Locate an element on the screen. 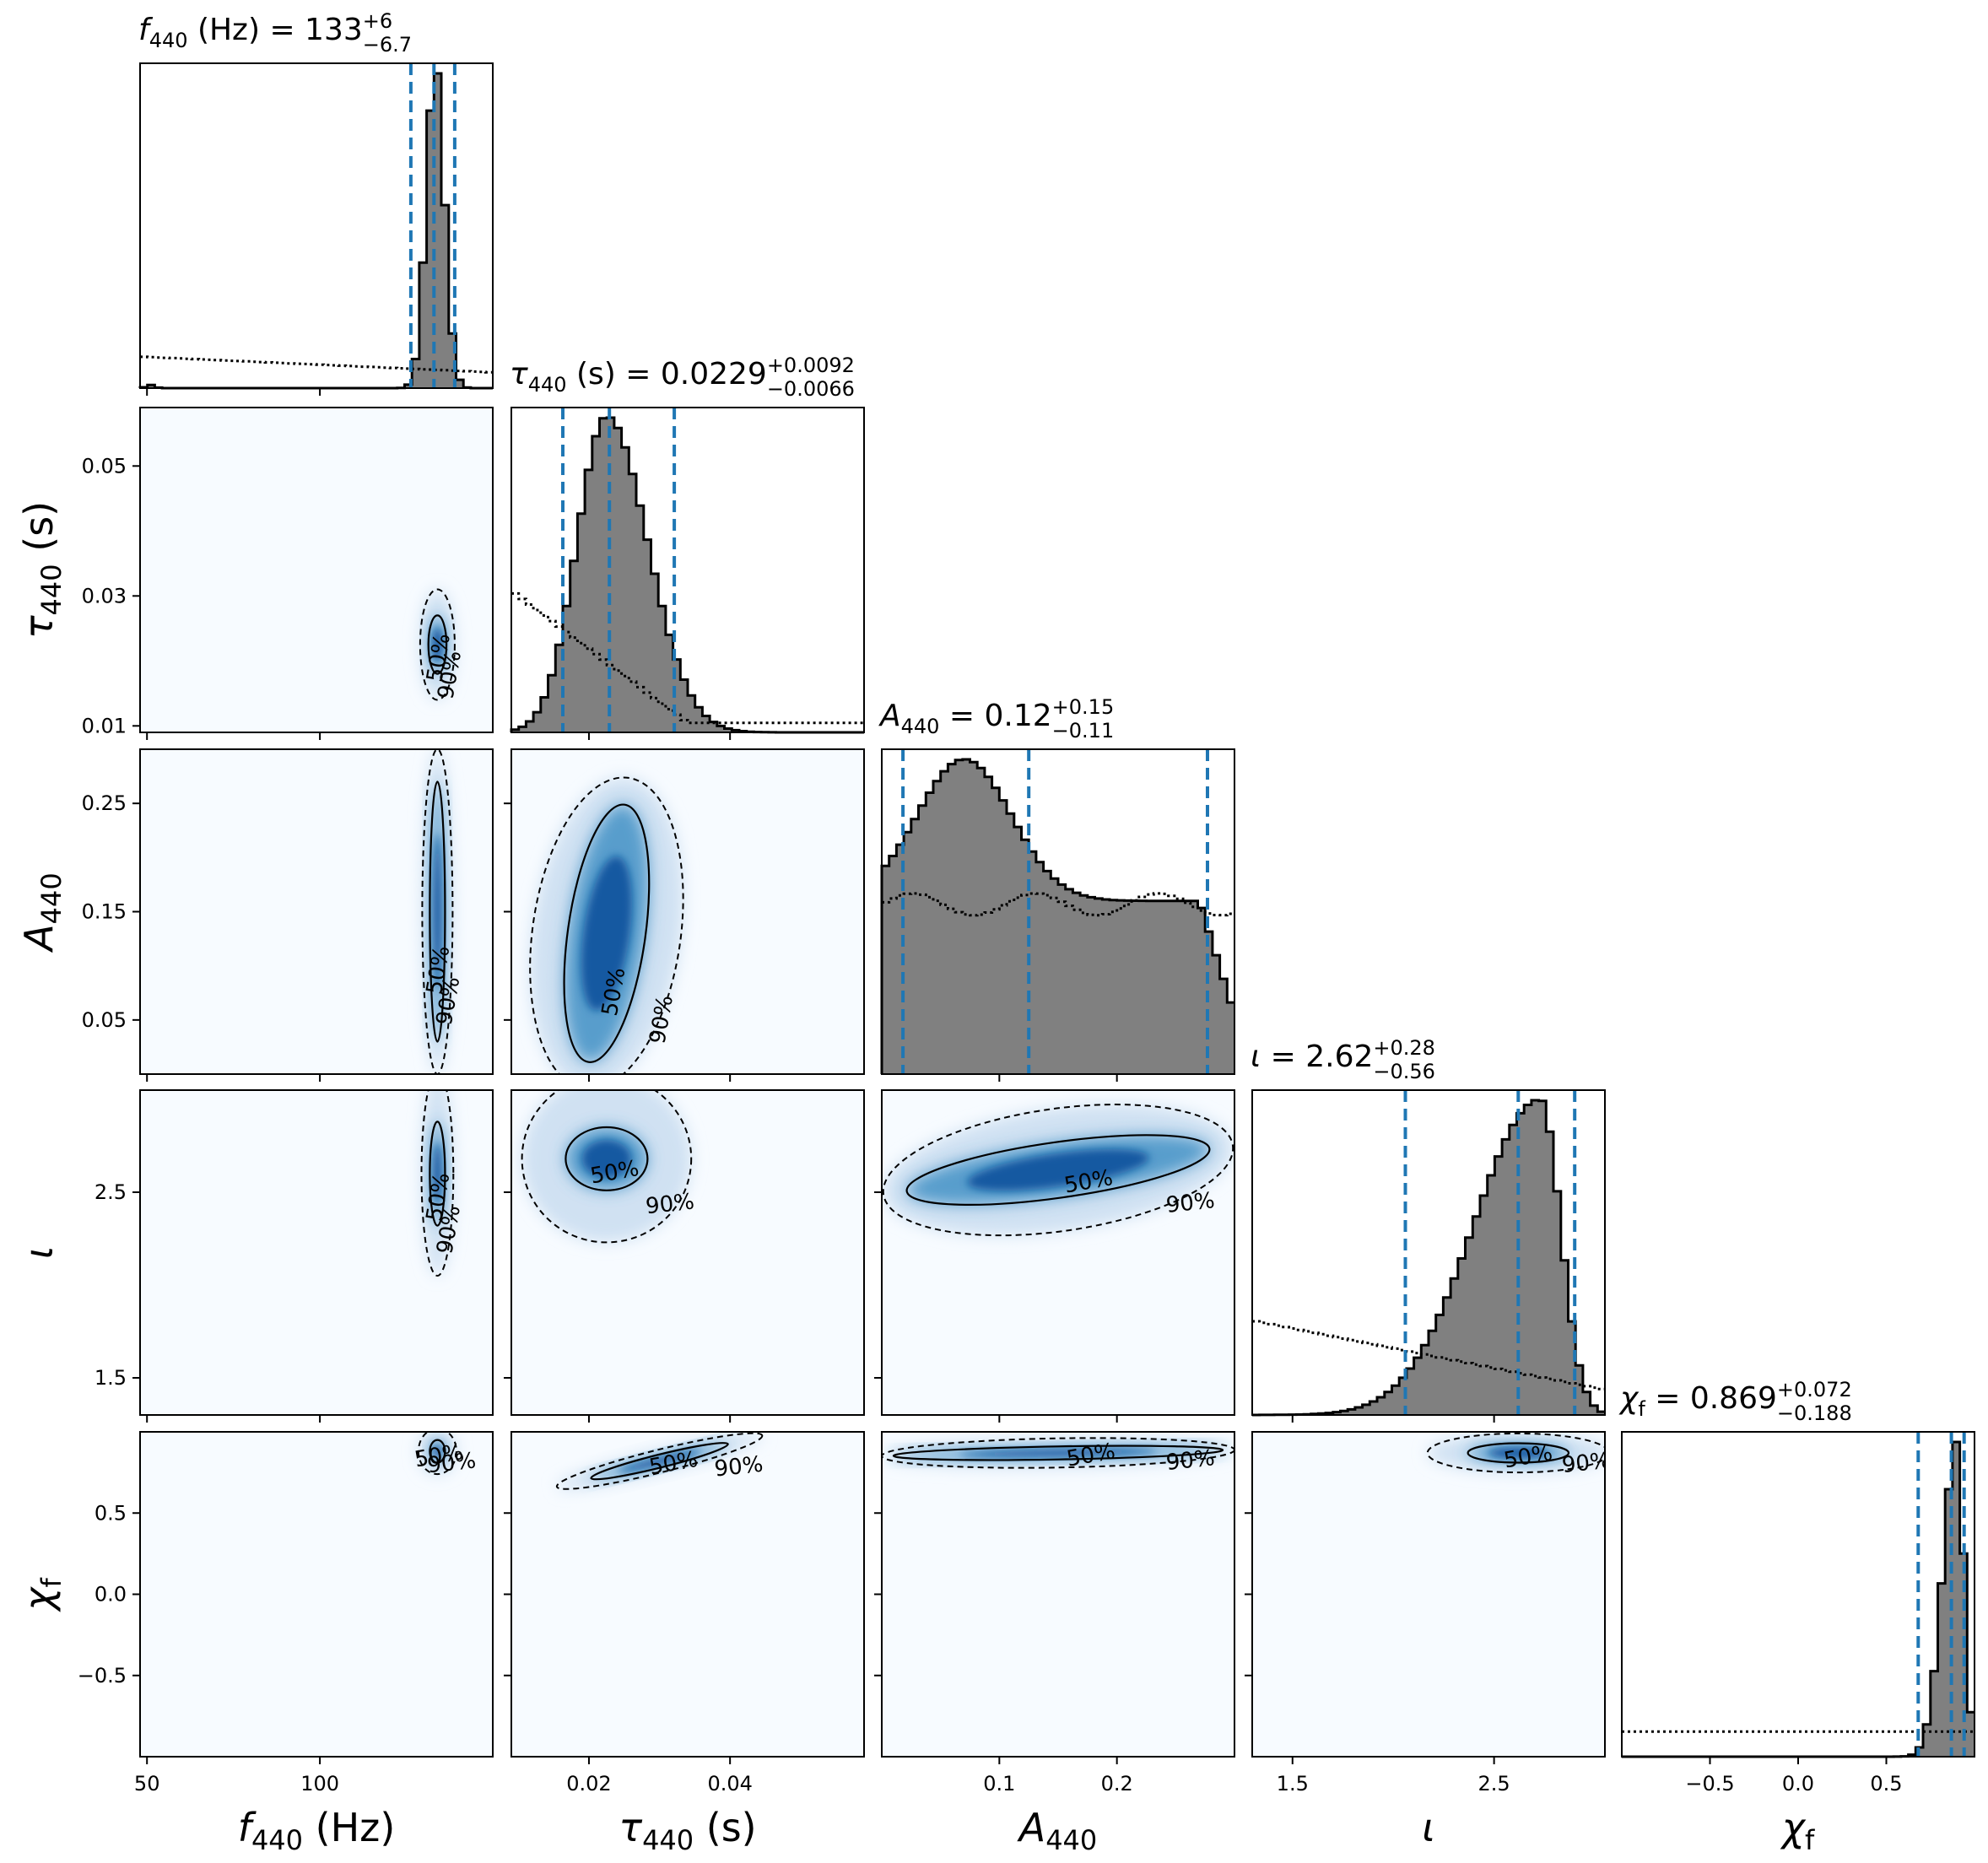 Image resolution: width=1988 pixels, height=1863 pixels. x-tick-label-tau: 0.02 is located at coordinates (588, 1784).